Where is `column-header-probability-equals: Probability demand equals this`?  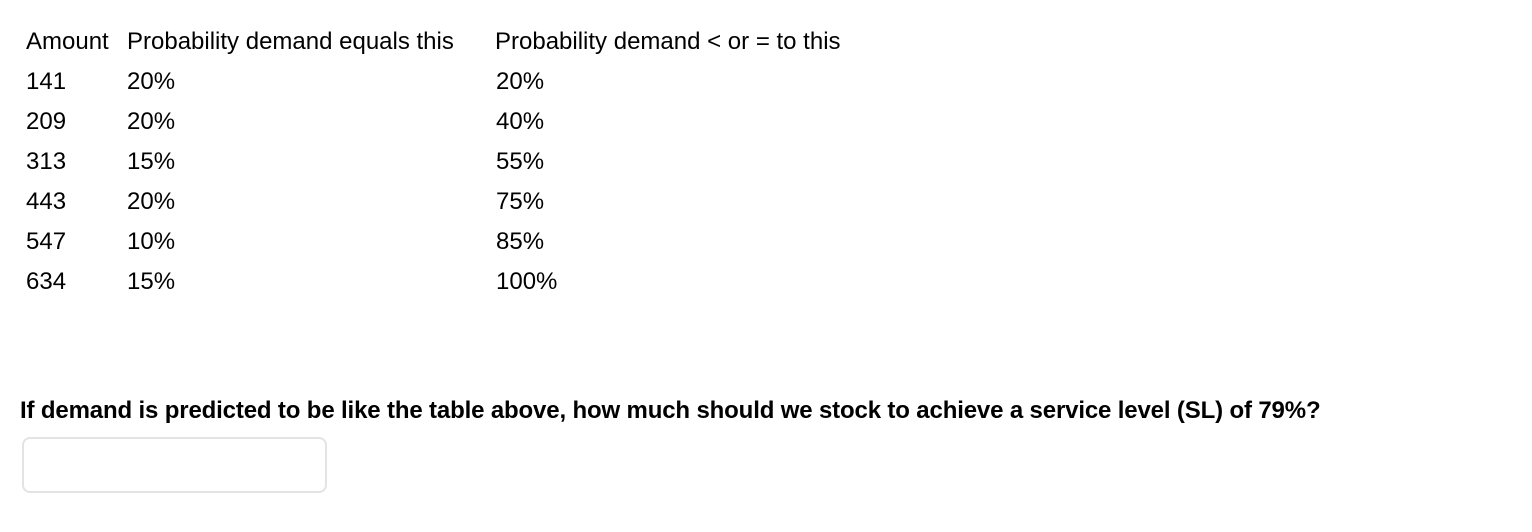 column-header-probability-equals: Probability demand equals this is located at coordinates (290, 41).